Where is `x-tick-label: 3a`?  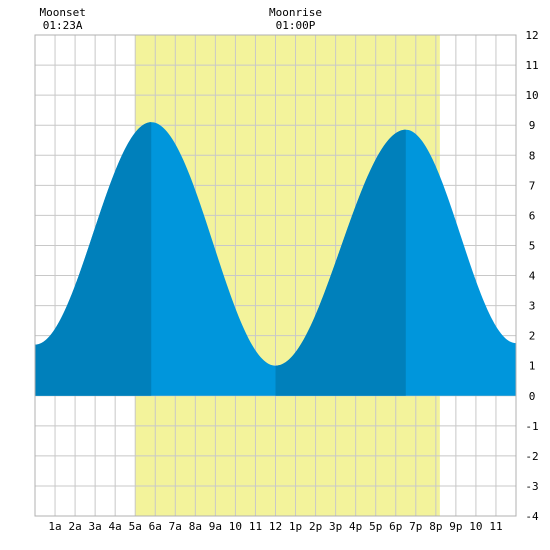 x-tick-label: 3a is located at coordinates (95, 526).